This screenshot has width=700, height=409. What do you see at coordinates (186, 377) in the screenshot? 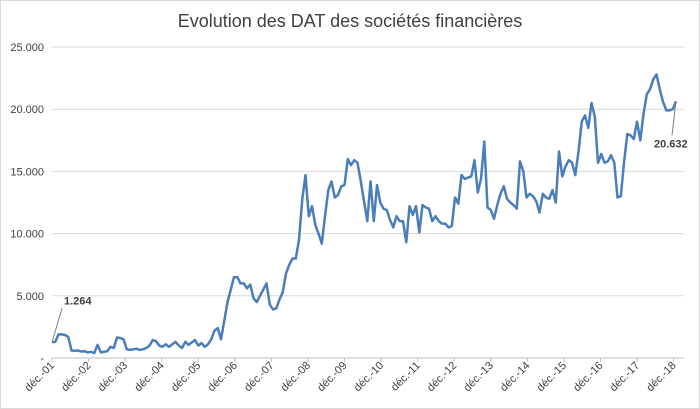
I see `x-tick-label: déc.-05` at bounding box center [186, 377].